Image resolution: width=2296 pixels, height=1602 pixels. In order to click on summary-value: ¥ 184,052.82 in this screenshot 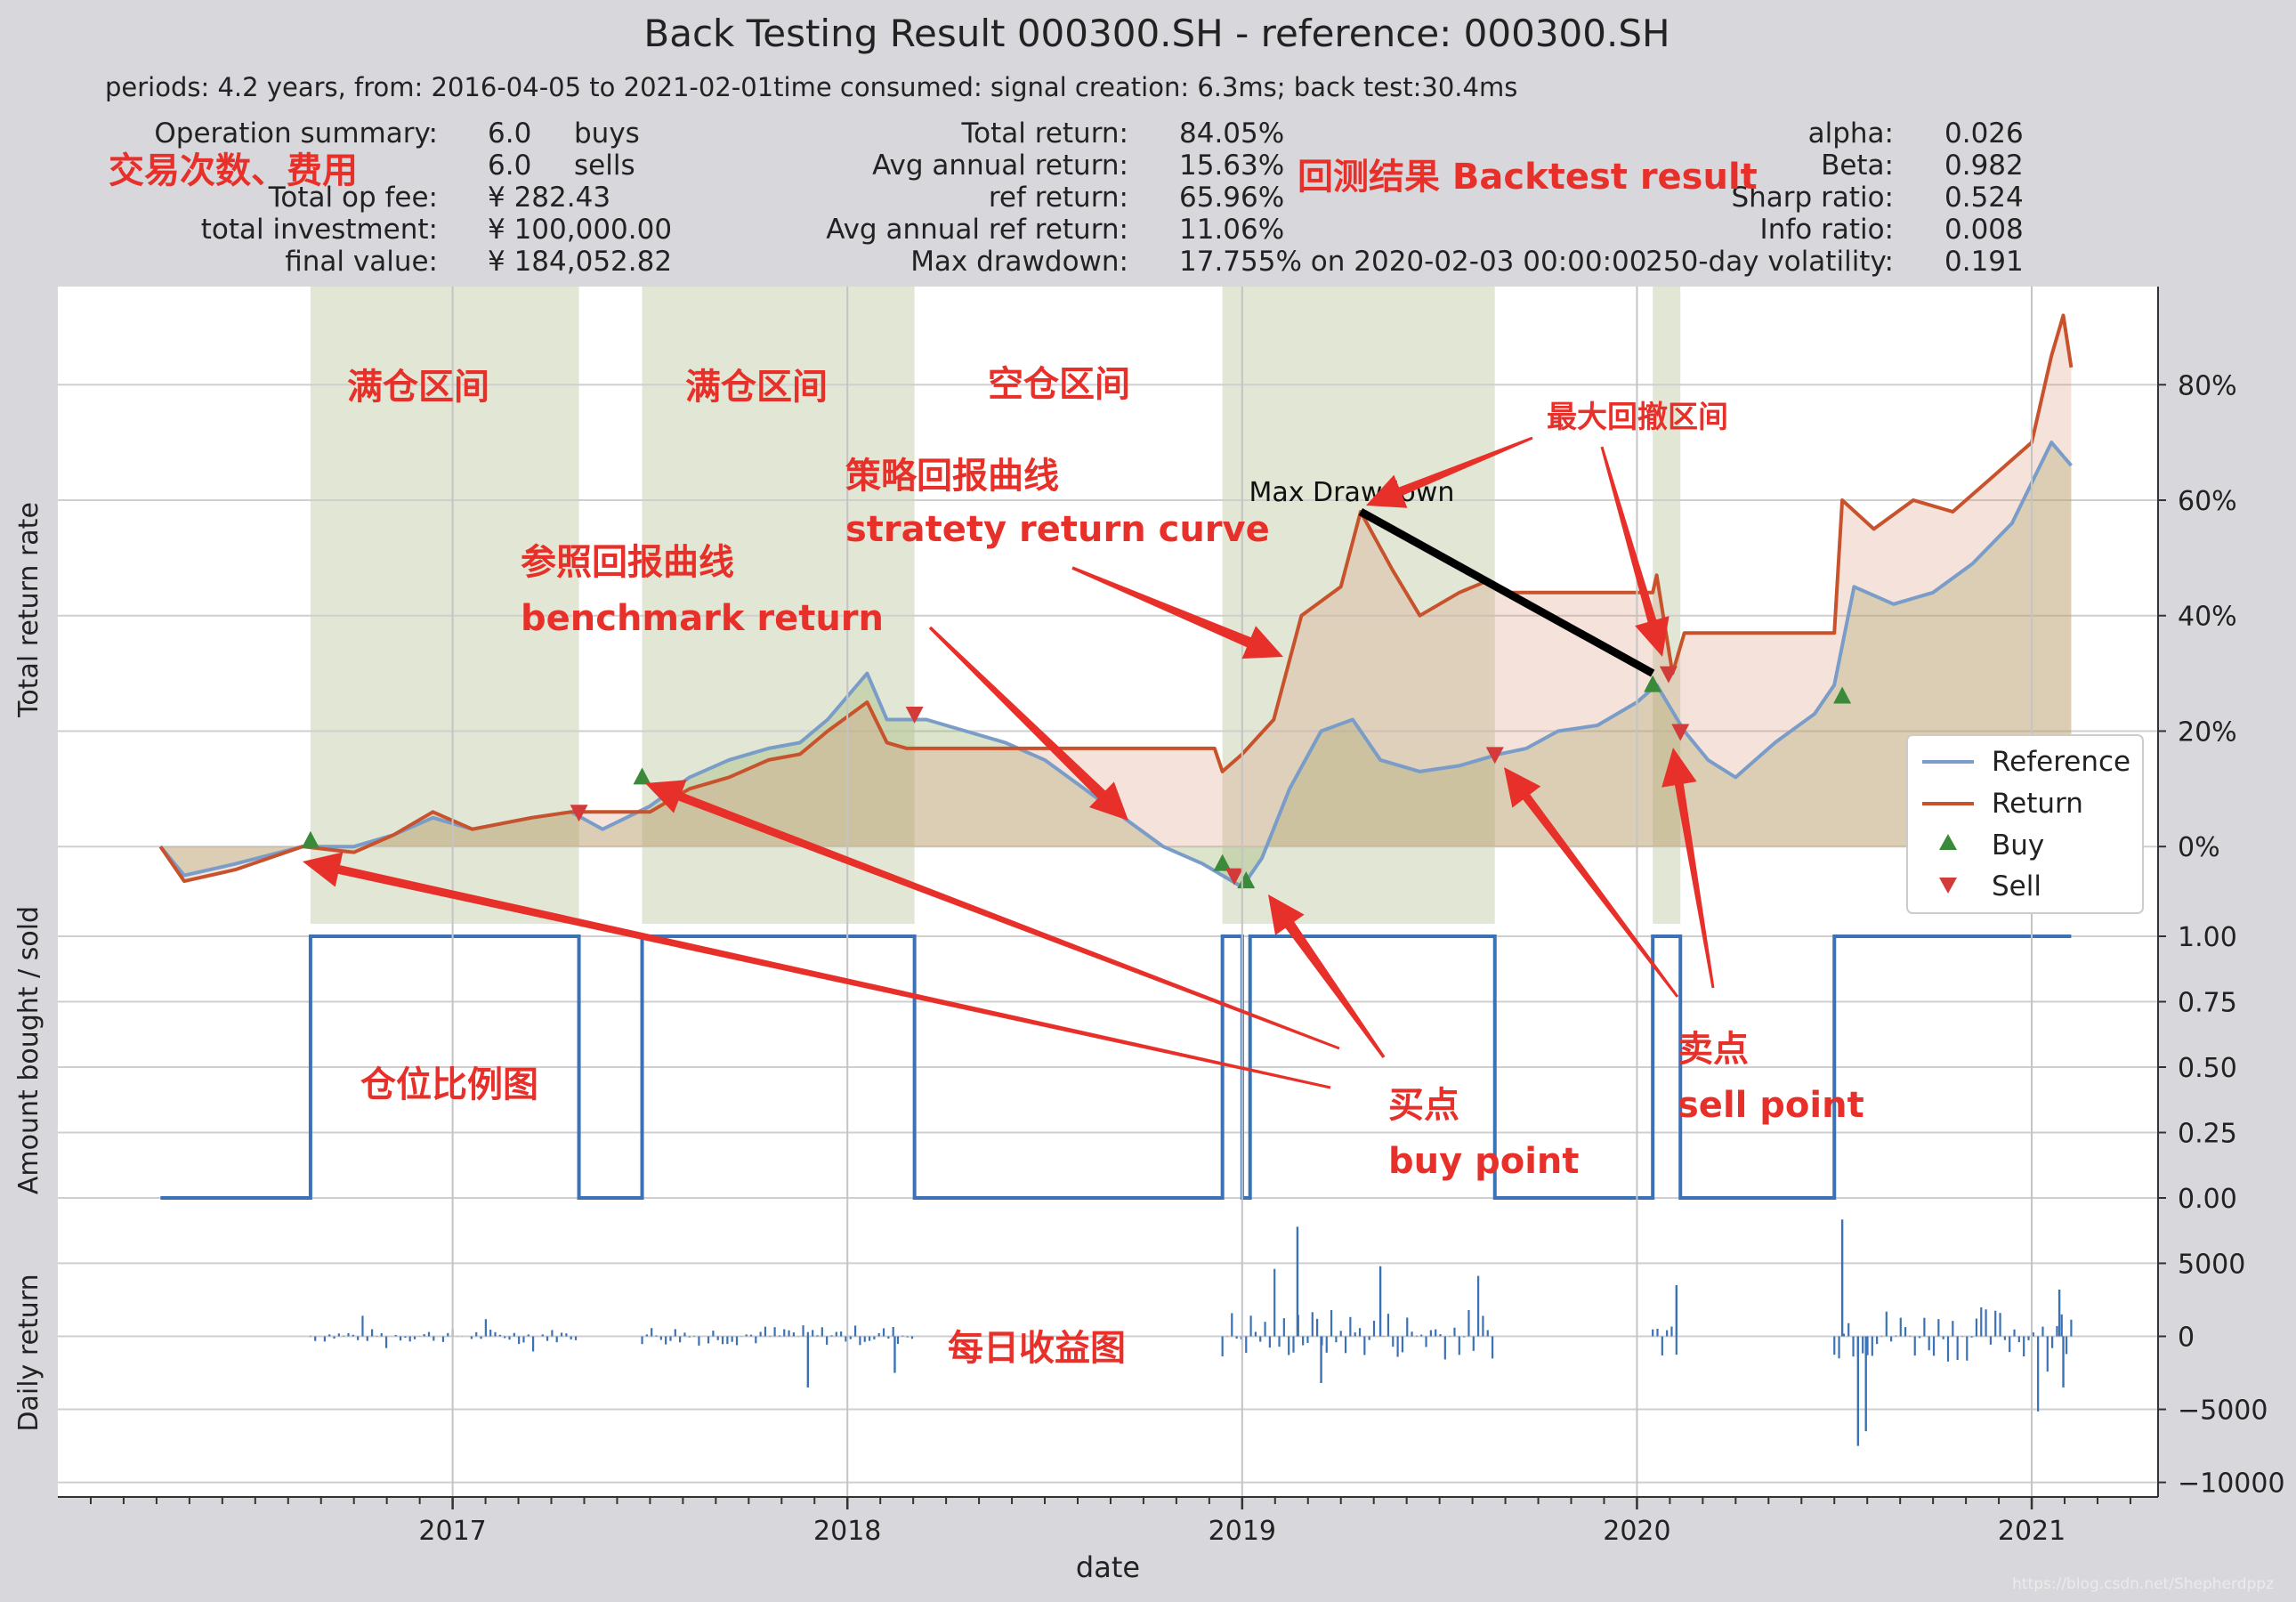, I will do `click(580, 262)`.